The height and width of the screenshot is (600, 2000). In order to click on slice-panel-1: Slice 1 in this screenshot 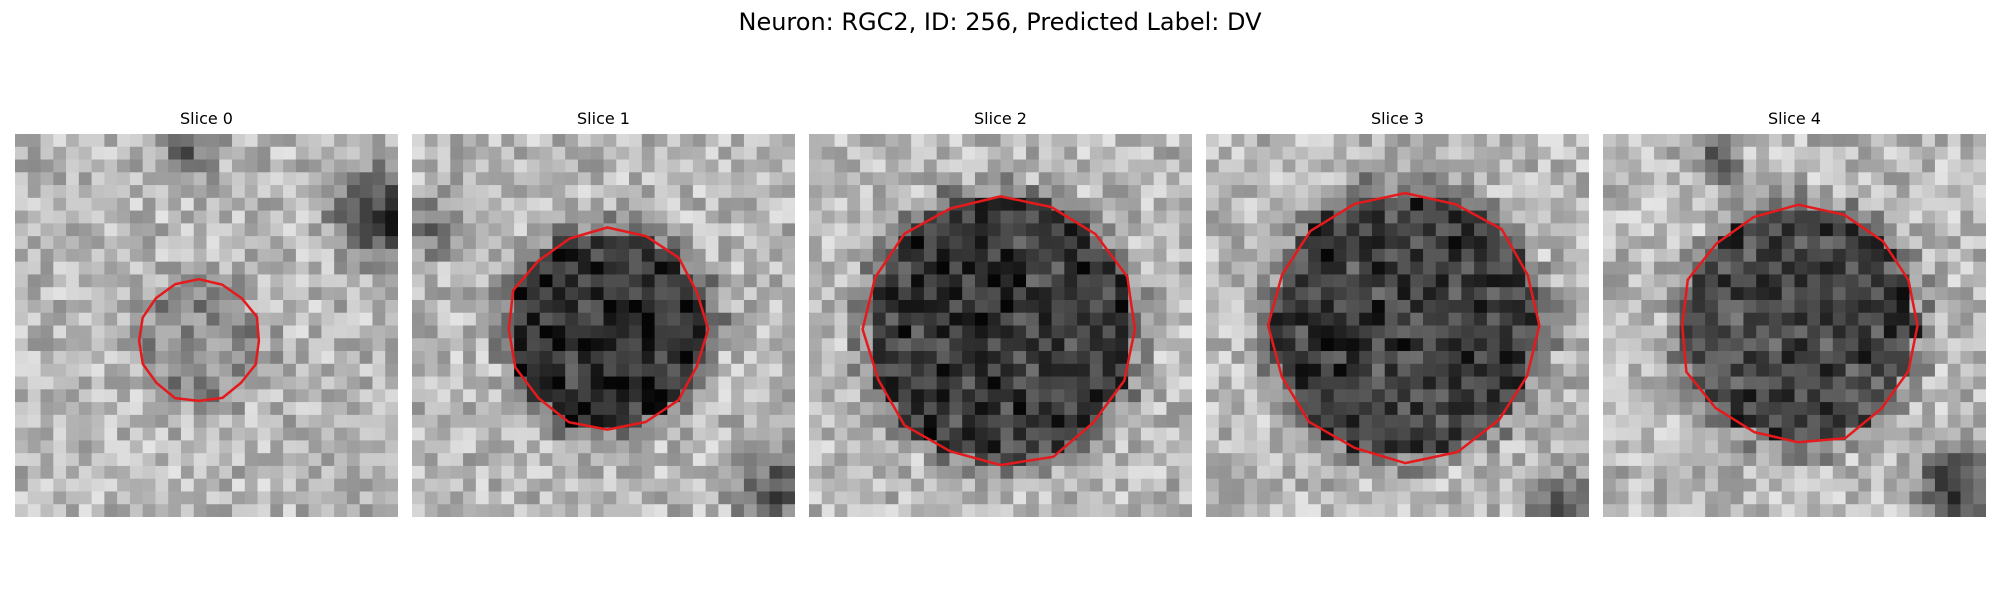, I will do `click(603, 312)`.